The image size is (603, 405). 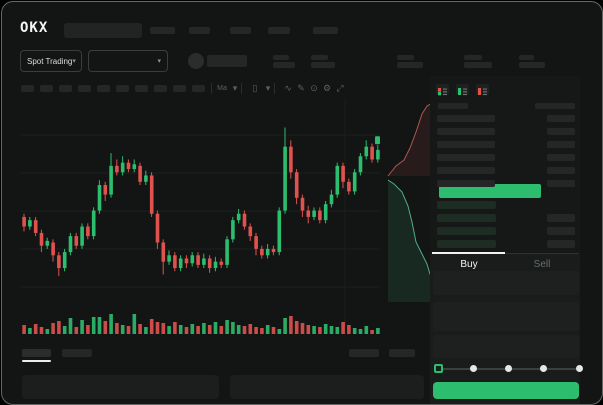 What do you see at coordinates (410, 201) in the screenshot?
I see `depth-chart` at bounding box center [410, 201].